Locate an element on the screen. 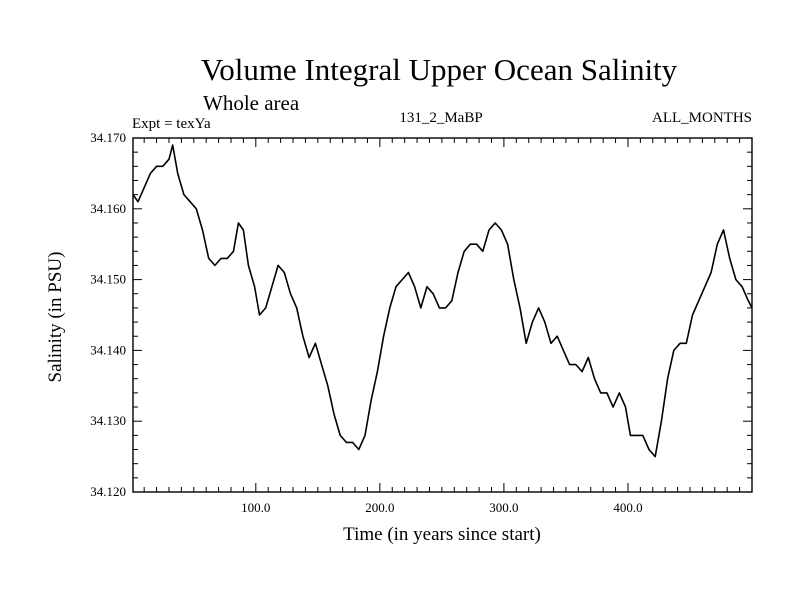  y-tick-labels: 34.120 34.130 34.140 34.150 34.160 34.170 is located at coordinates (108, 314).